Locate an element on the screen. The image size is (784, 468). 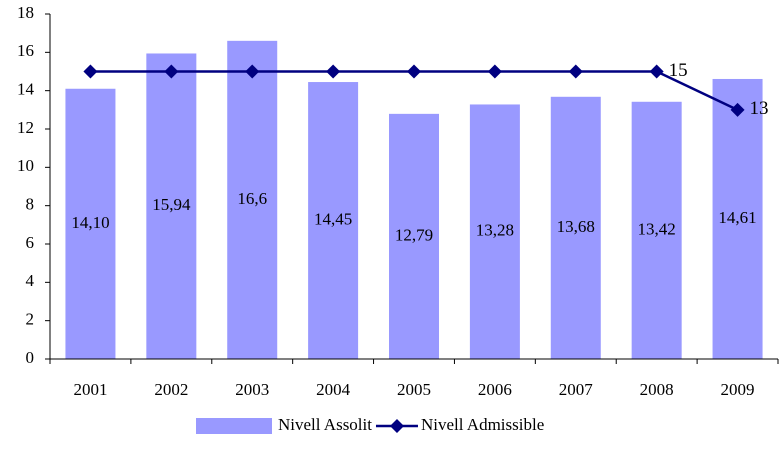
y-tick-label: 16 is located at coordinates (25, 50).